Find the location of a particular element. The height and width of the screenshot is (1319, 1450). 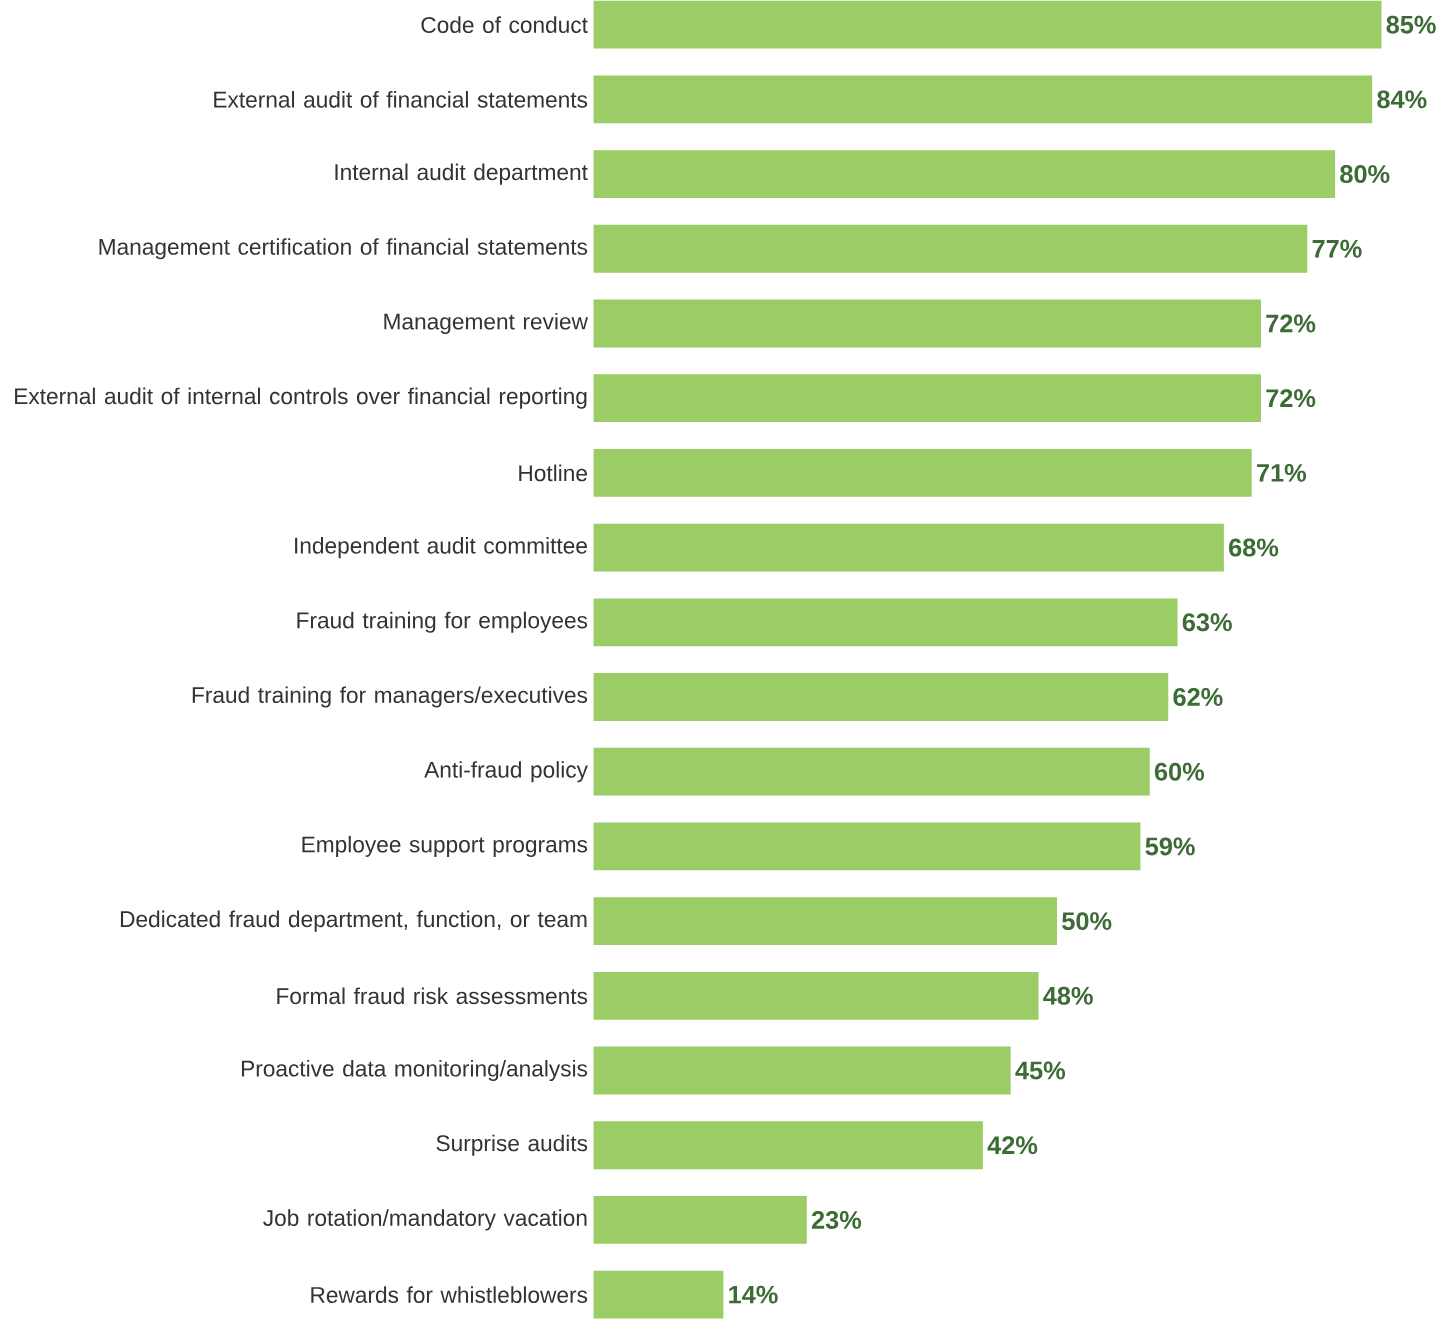

y-tick-label: Dedicated fraud department, function, or team is located at coordinates (353, 921).